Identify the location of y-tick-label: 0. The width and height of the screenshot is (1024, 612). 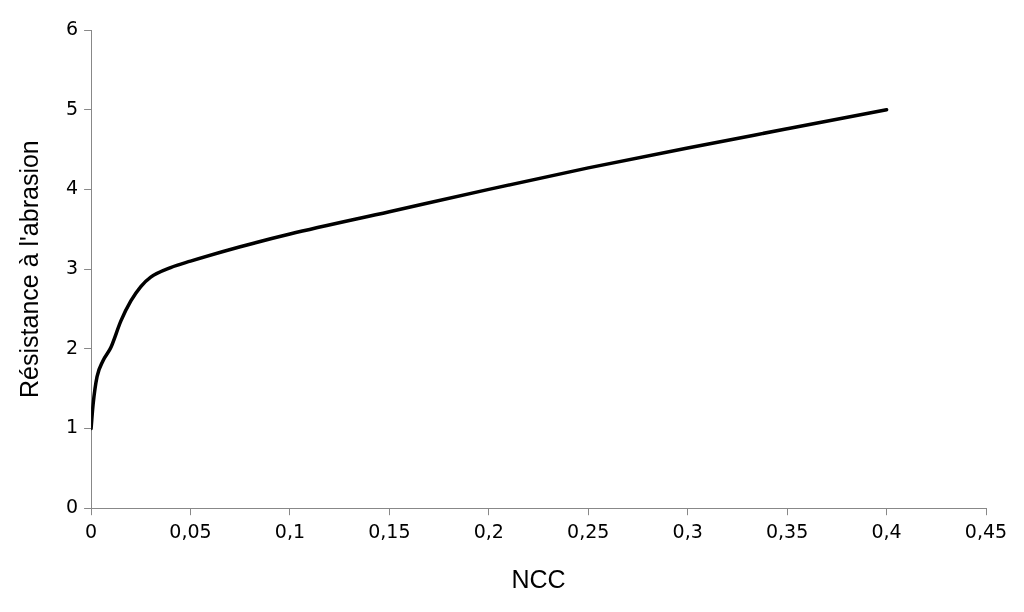
(72, 506).